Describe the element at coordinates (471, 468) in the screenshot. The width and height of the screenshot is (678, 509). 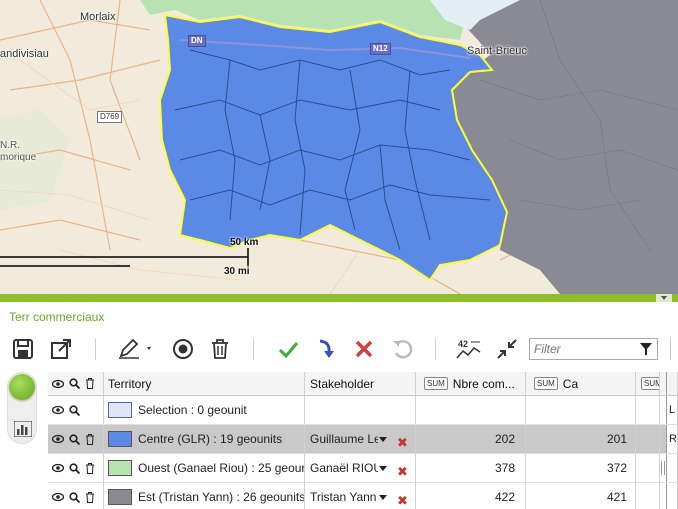
I see `nbre-cell: 378` at that location.